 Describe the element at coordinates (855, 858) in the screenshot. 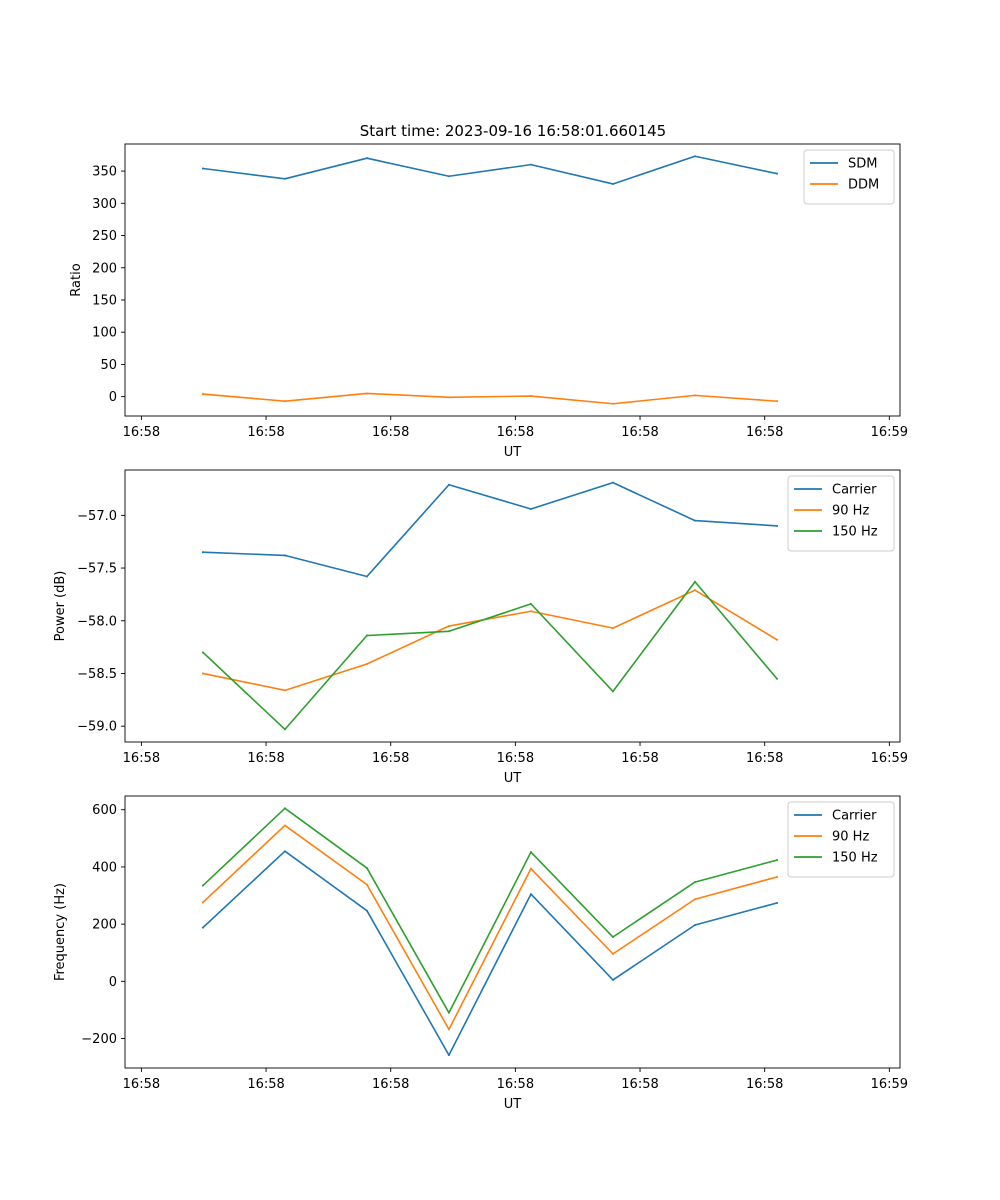

I see `legend-label: 150 Hz` at that location.